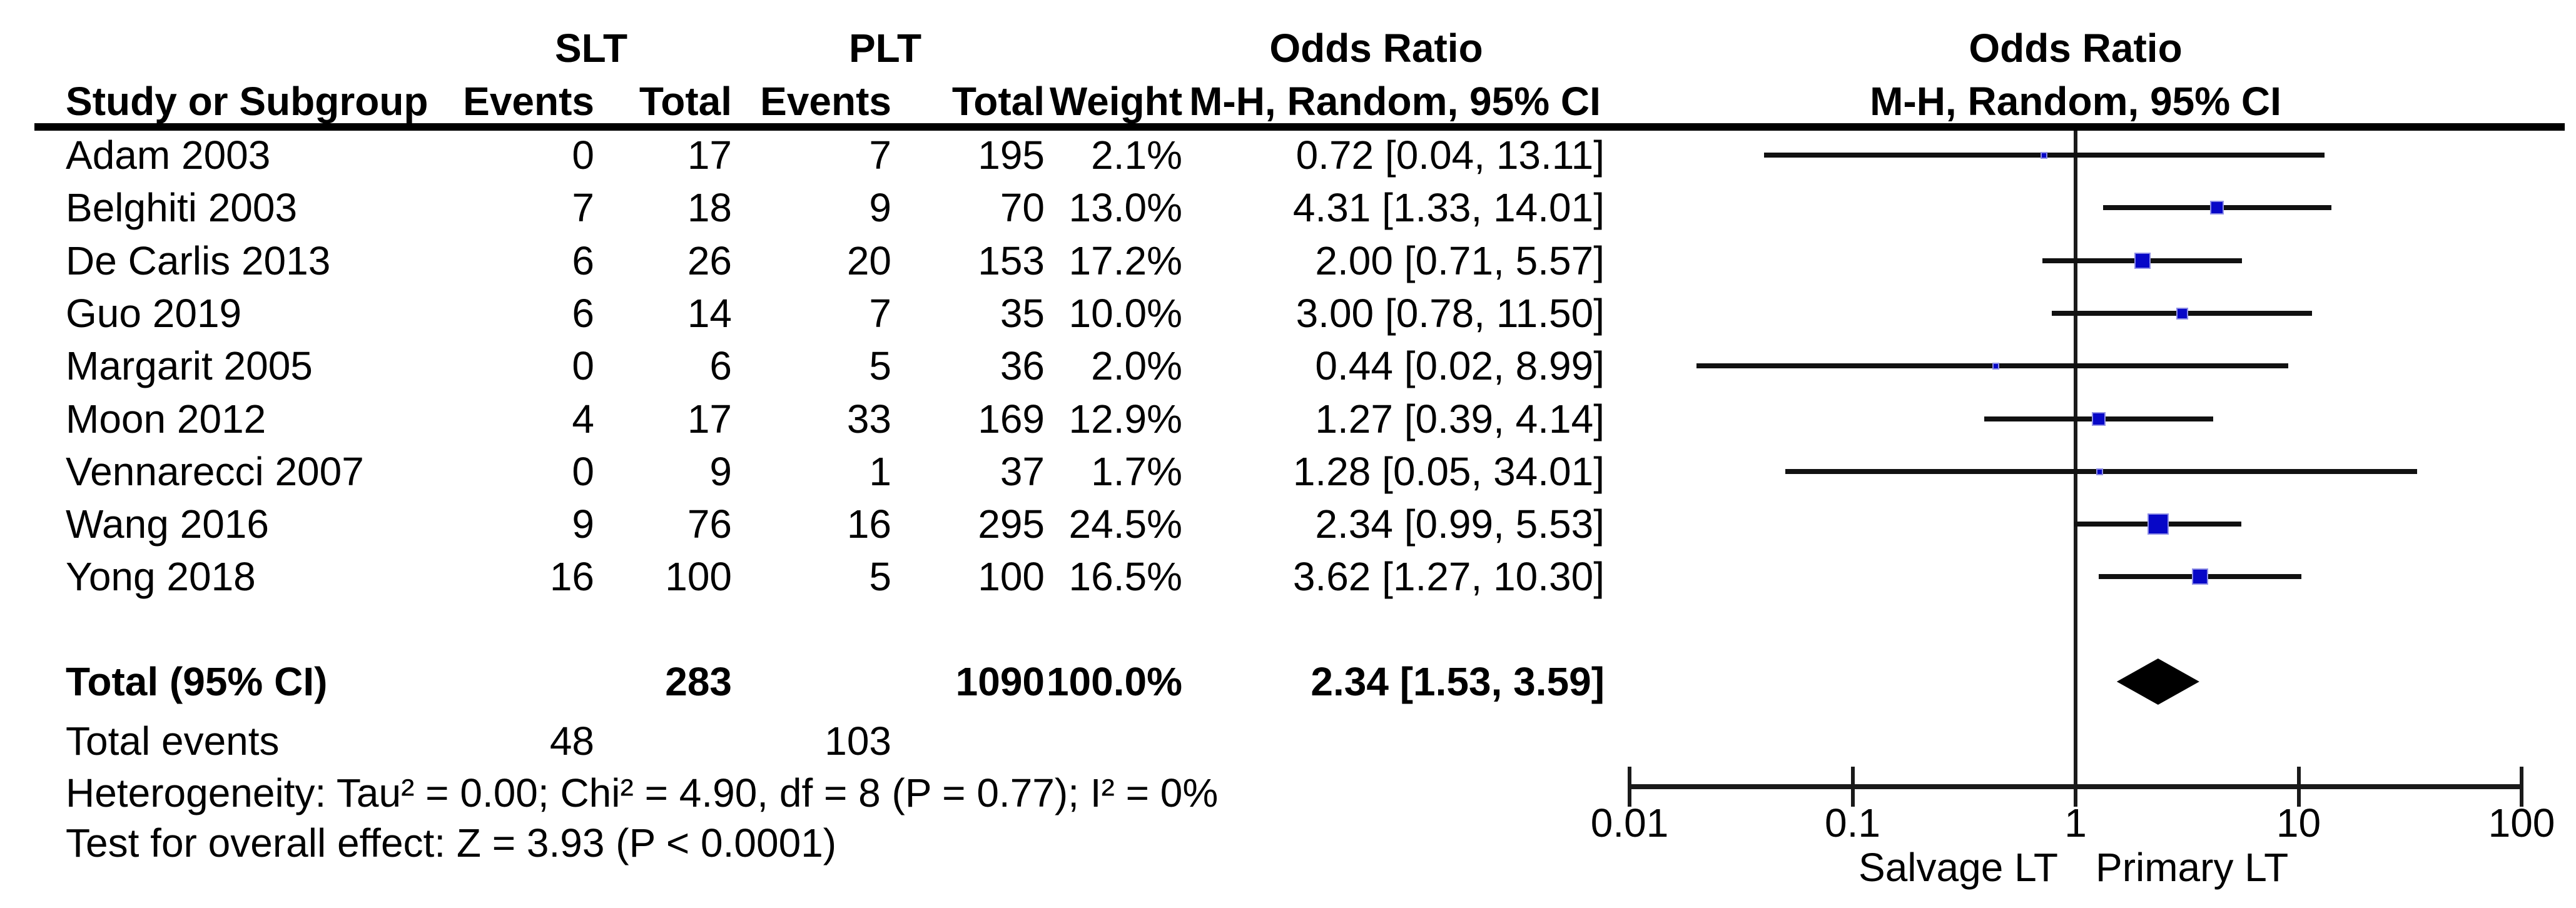  What do you see at coordinates (720, 365) in the screenshot?
I see `slt-total-cell: 6` at bounding box center [720, 365].